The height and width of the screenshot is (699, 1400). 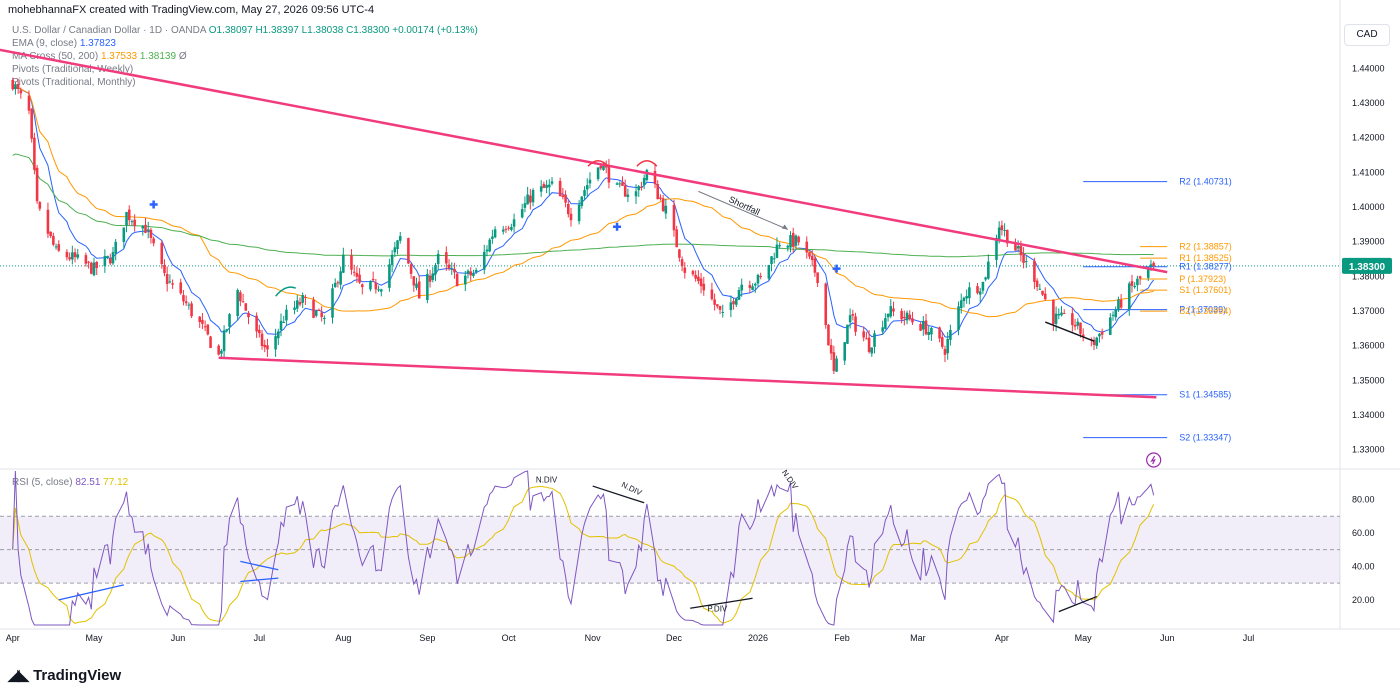 What do you see at coordinates (70, 482) in the screenshot?
I see `rsi-legend: RSI (5, close) 82.51 77.12` at bounding box center [70, 482].